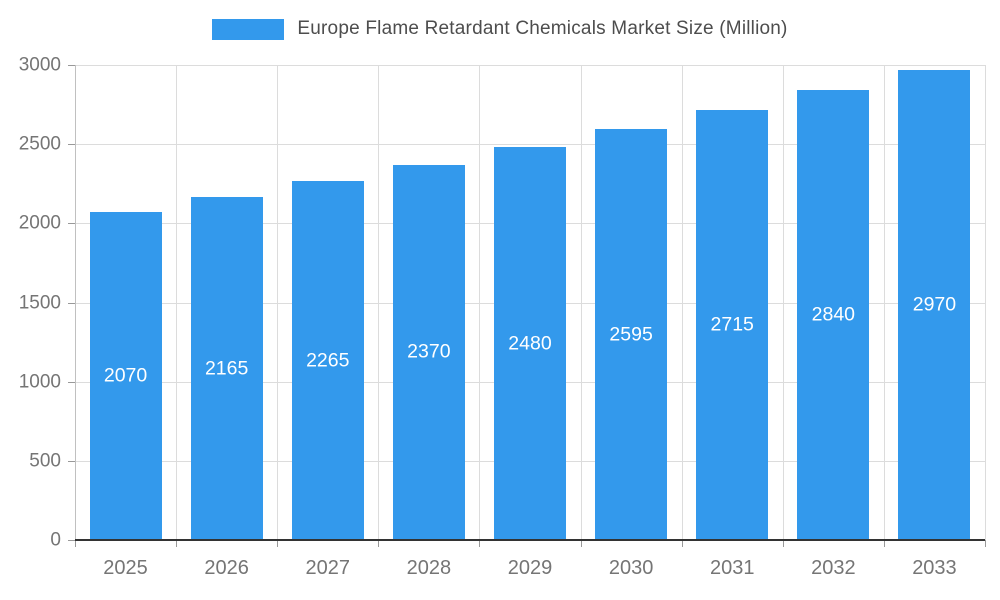 The image size is (1000, 600). I want to click on bar-2032: 2840, so click(833, 315).